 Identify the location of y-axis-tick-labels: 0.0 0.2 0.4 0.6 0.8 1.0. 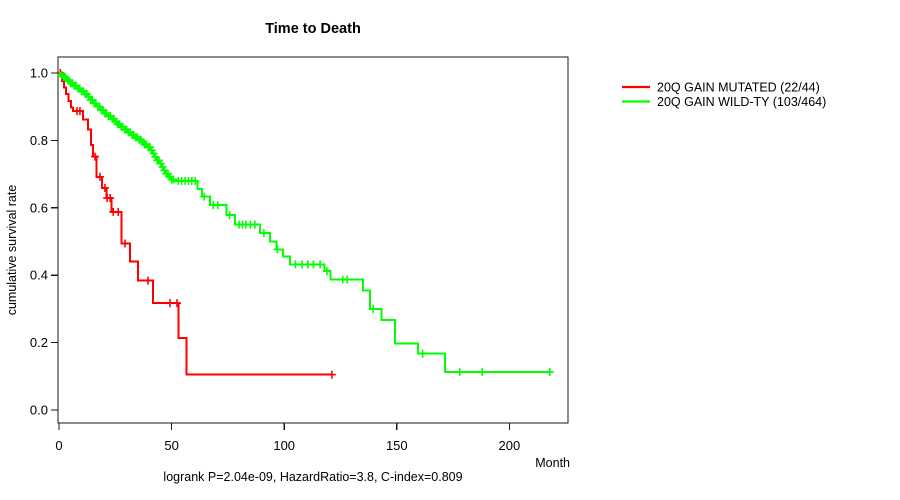
(39, 242).